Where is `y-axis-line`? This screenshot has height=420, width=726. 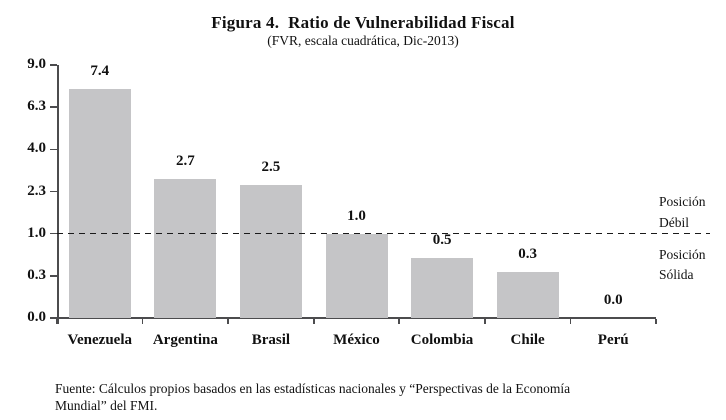
y-axis-line is located at coordinates (58, 194).